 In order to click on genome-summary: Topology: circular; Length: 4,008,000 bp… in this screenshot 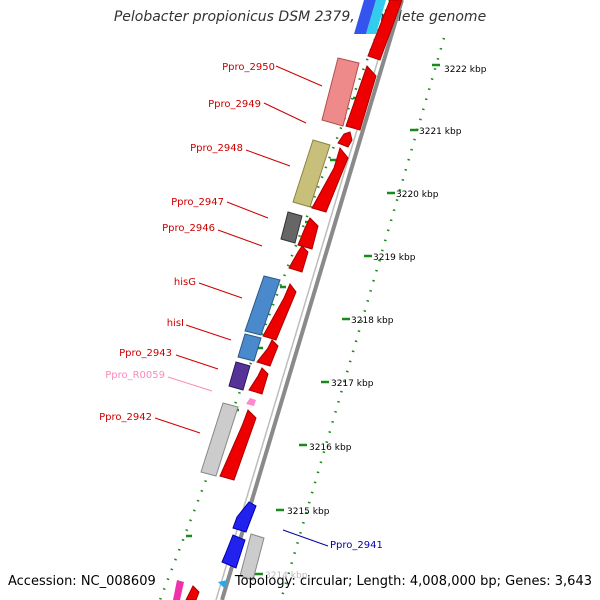, I will do `click(413, 581)`.